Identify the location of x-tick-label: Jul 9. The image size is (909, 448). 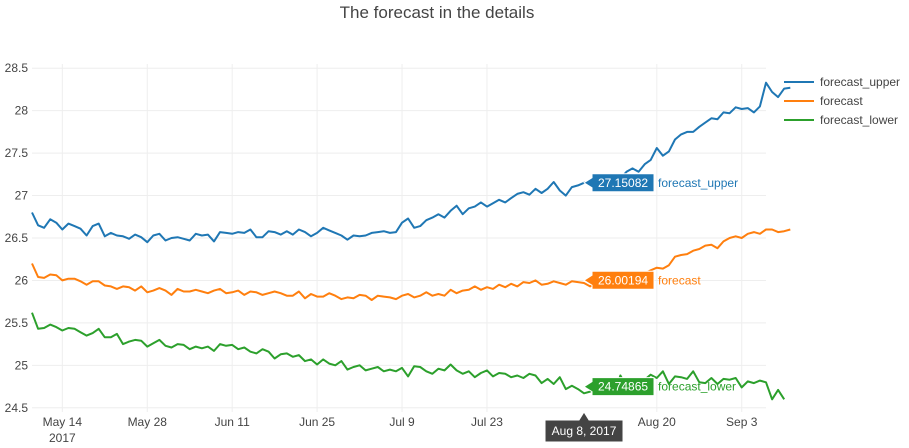
(402, 422).